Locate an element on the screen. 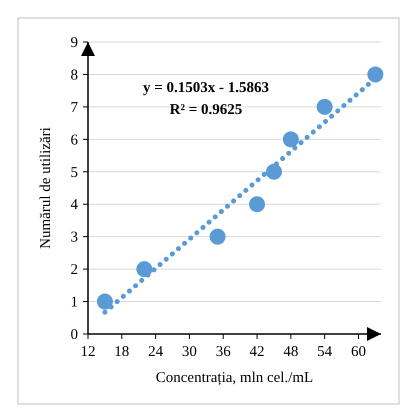 Image resolution: width=417 pixels, height=412 pixels. y-tick-label: 7 is located at coordinates (74, 108).